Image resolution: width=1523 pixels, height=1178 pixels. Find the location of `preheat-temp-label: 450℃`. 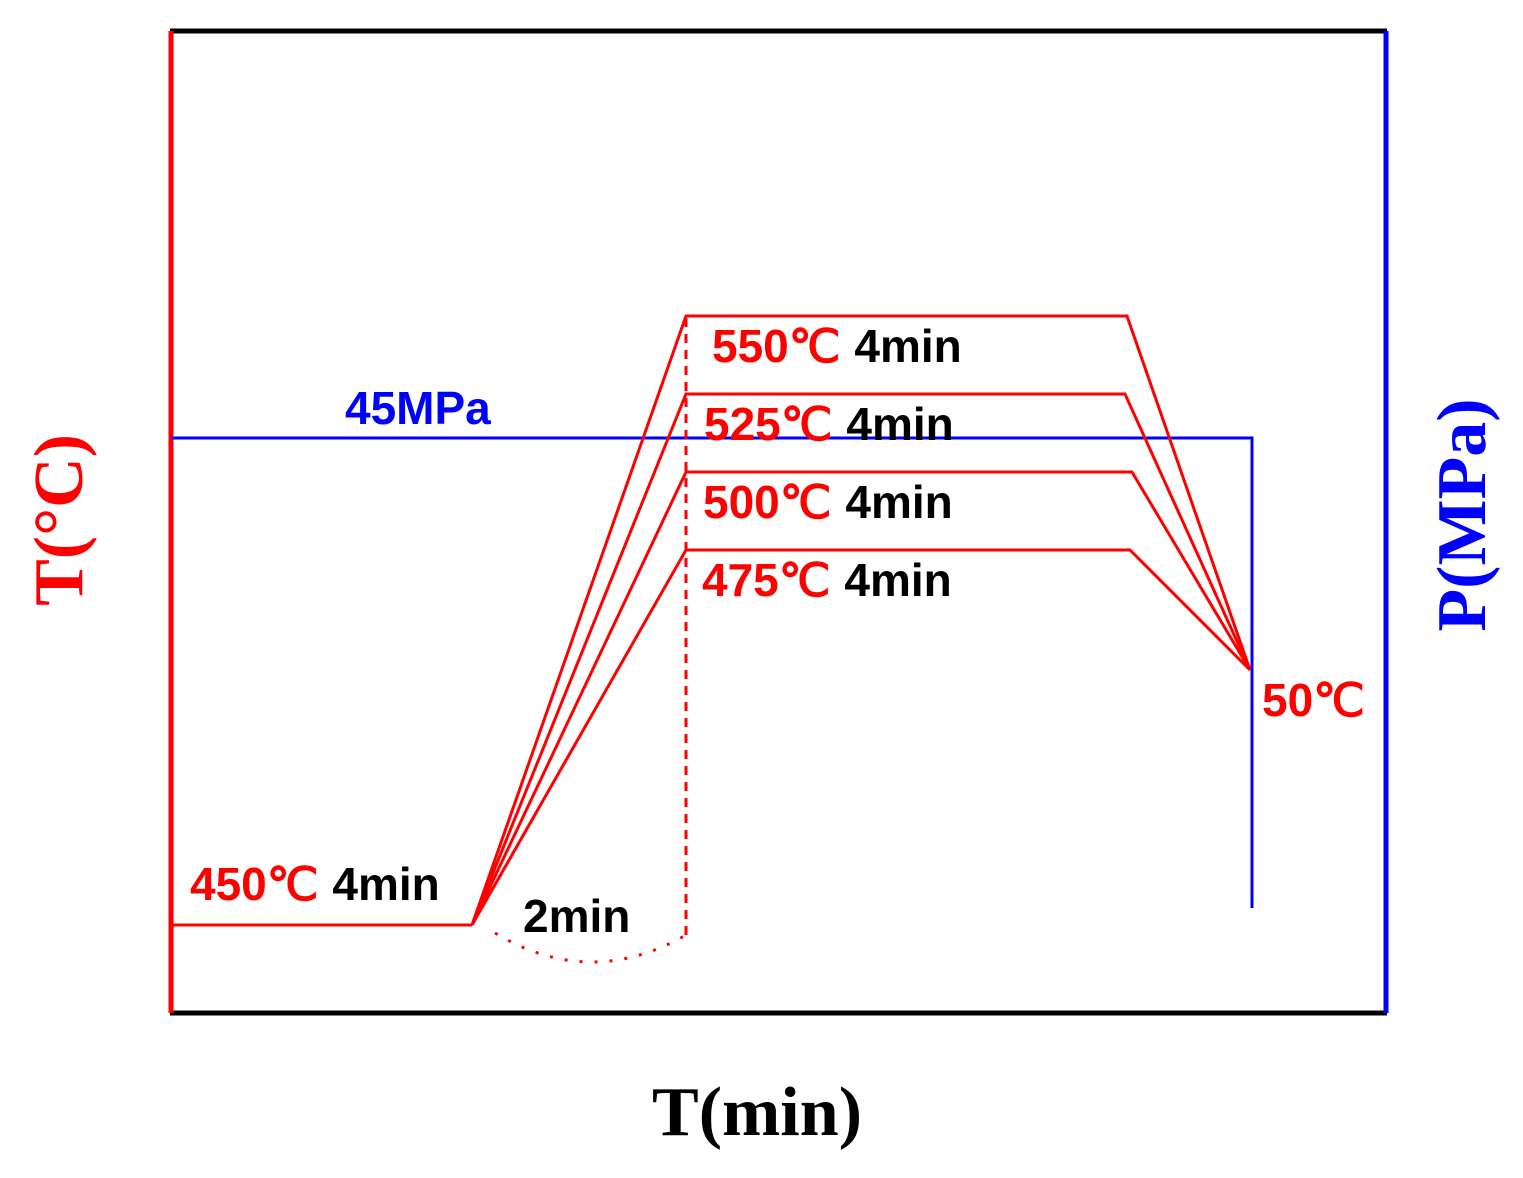

preheat-temp-label: 450℃ is located at coordinates (254, 884).